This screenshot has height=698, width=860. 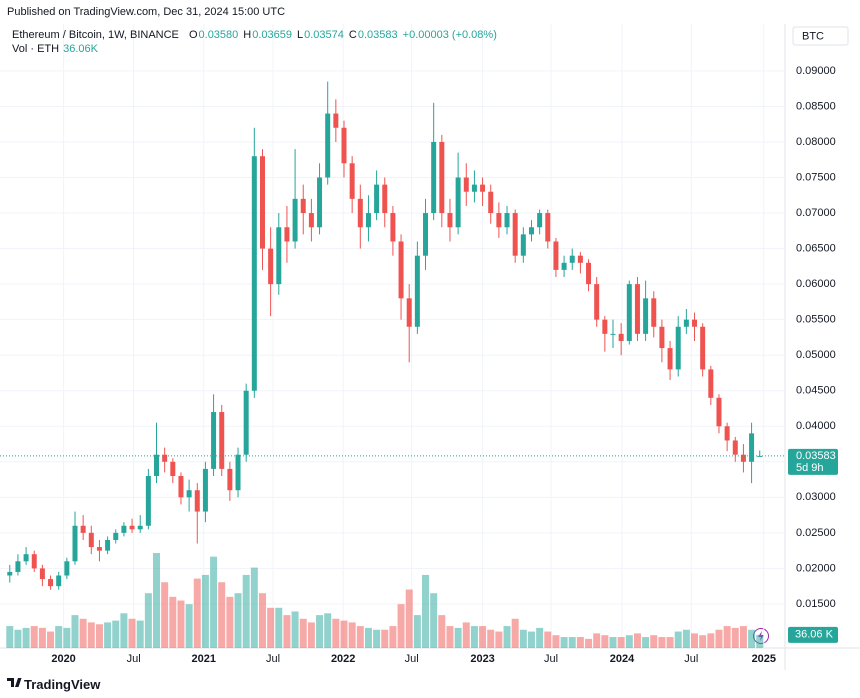 What do you see at coordinates (814, 635) in the screenshot?
I see `volume-axis-label: 36.06 K` at bounding box center [814, 635].